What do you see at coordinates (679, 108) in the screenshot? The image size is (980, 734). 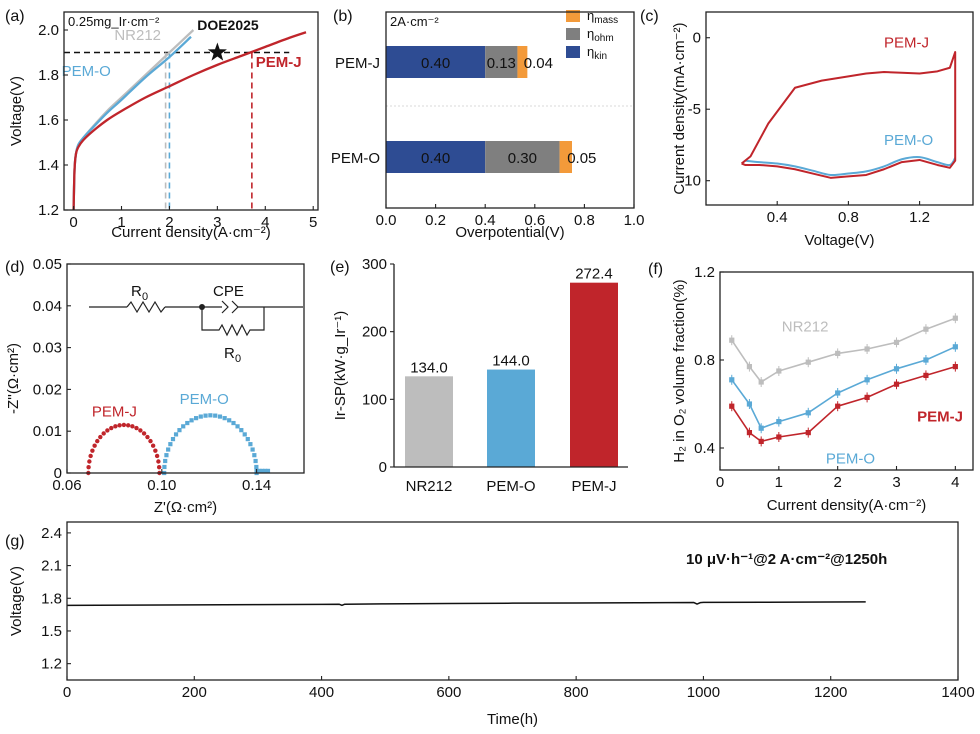 I see `y-axis-label: Current density(mA·cm⁻²)` at bounding box center [679, 108].